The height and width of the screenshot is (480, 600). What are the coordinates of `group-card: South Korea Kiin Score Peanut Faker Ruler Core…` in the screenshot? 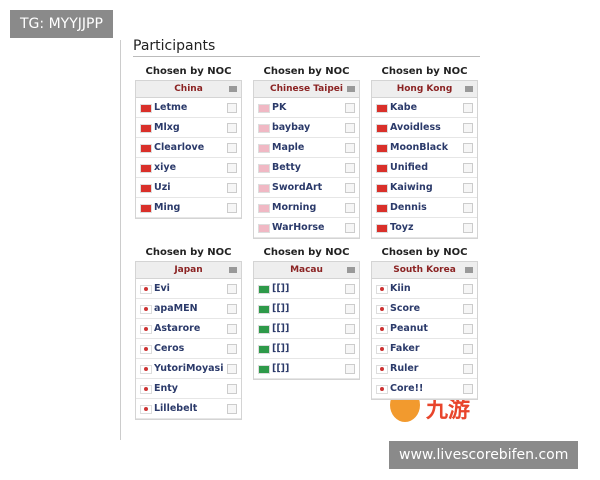 It's located at (424, 330).